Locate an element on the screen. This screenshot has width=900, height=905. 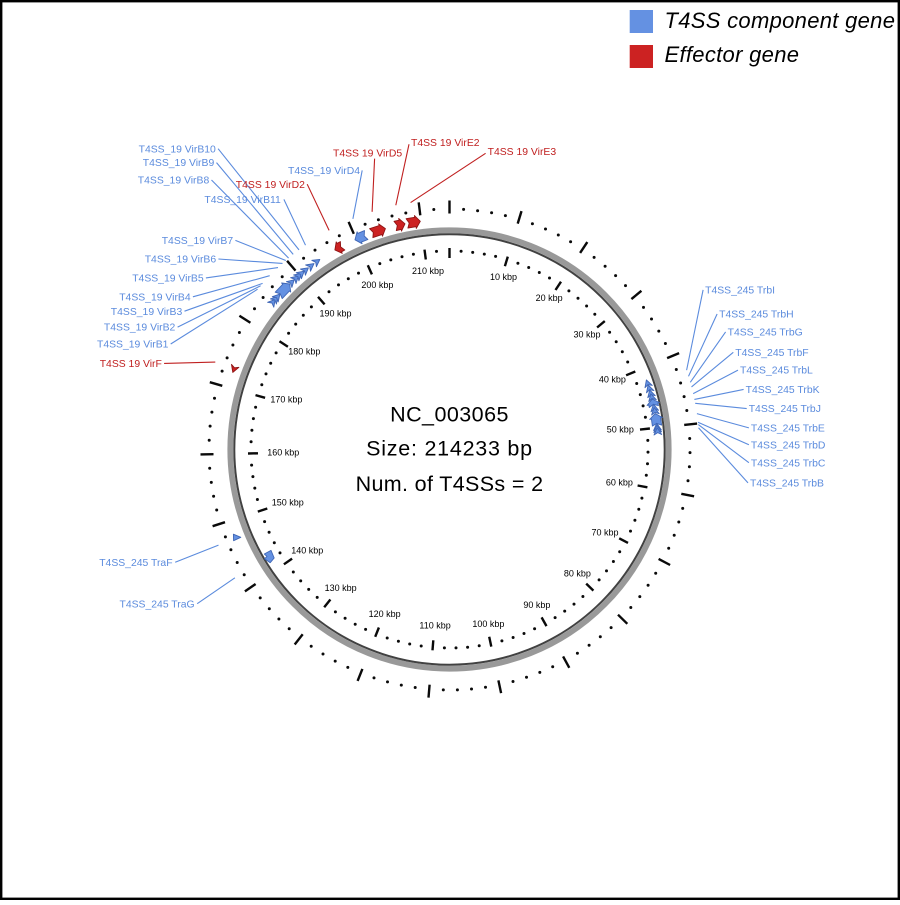
svg-text: T4SS 19 VirE2 is located at coordinates (445, 143).